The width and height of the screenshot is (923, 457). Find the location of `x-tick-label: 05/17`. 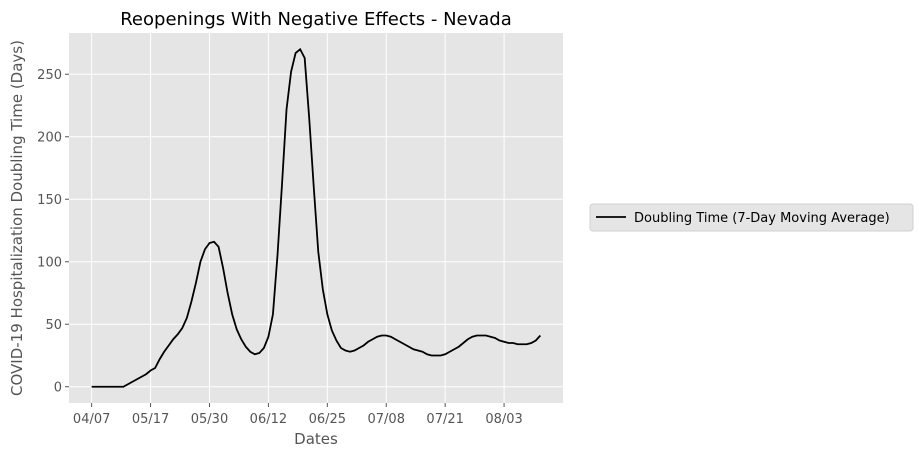

x-tick-label: 05/17 is located at coordinates (150, 419).